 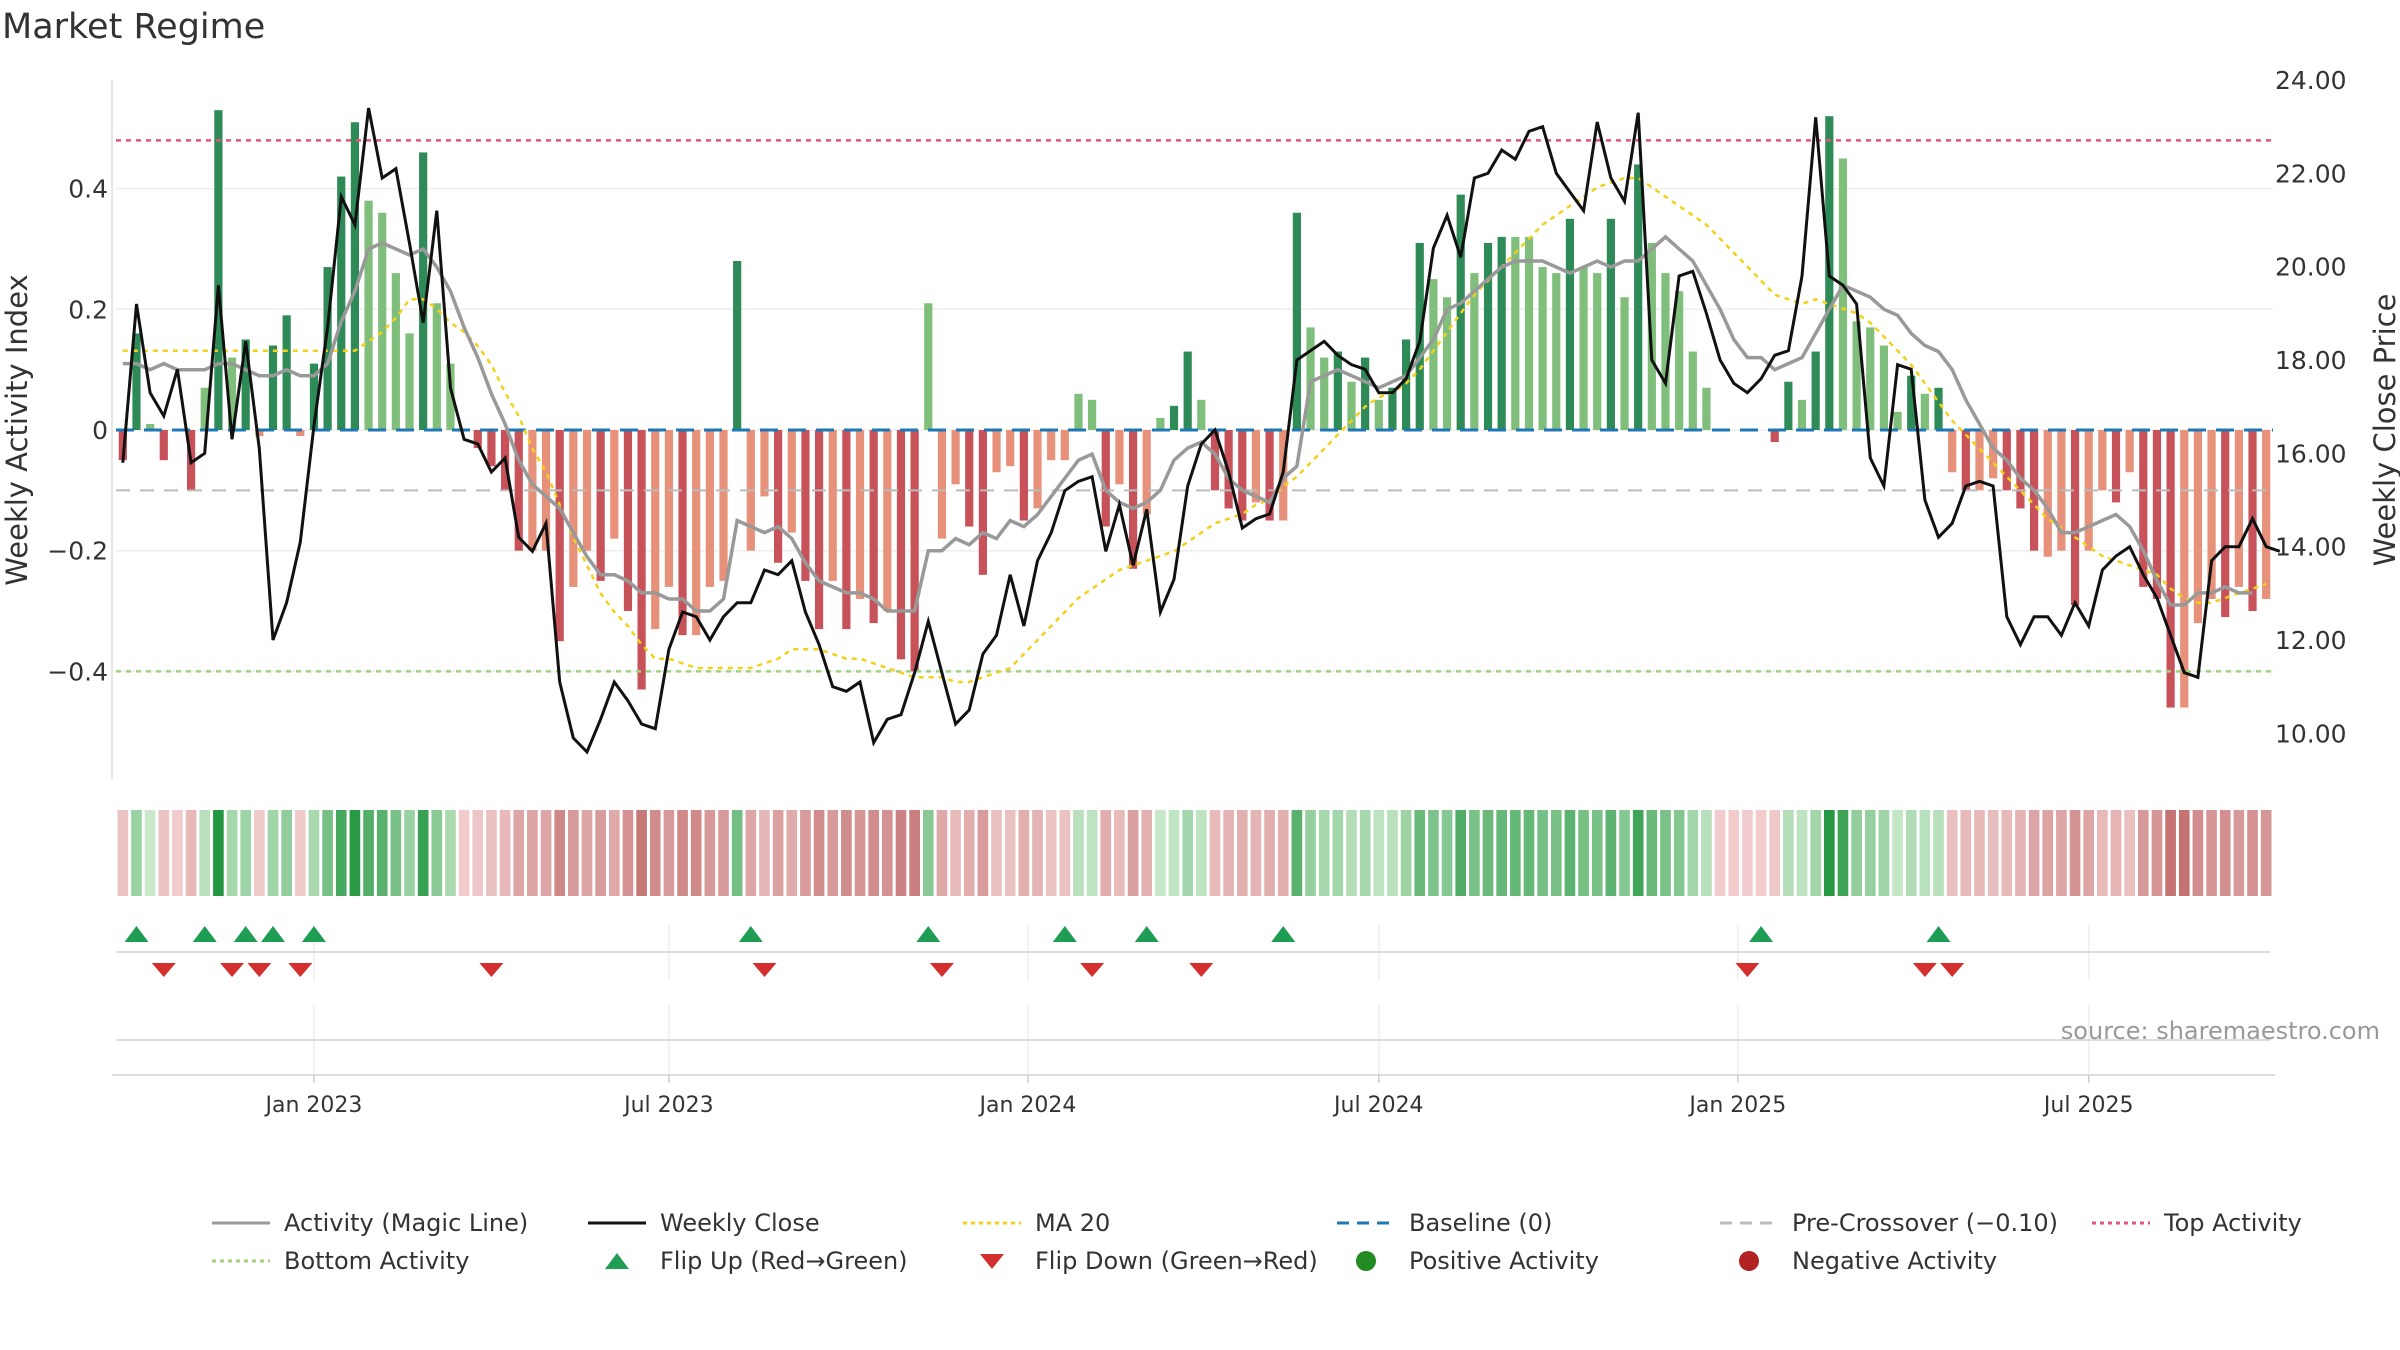 I want to click on y-right-tick-label: 12.00, so click(x=2311, y=640).